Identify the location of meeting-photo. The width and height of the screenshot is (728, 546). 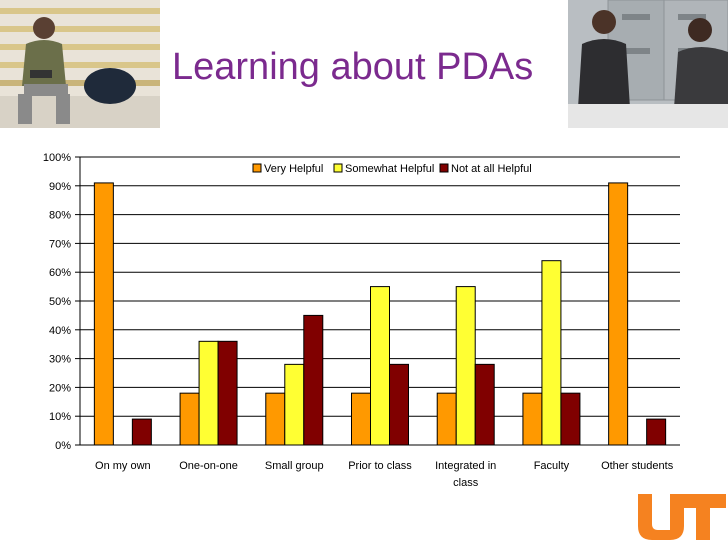
(648, 64).